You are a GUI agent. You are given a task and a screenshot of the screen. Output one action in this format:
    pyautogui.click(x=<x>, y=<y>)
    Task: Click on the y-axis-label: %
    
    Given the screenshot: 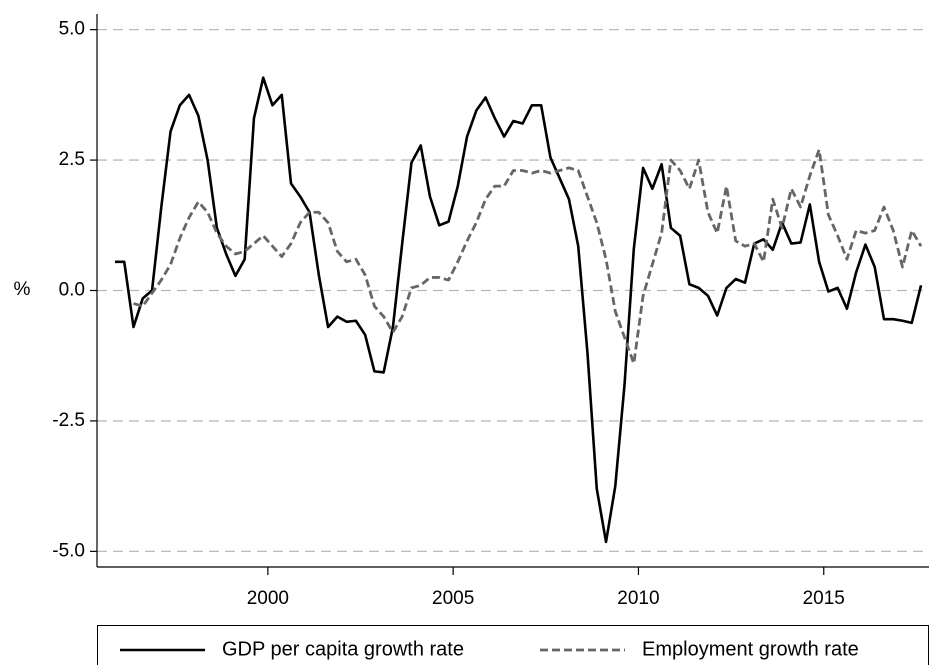 What is the action you would take?
    pyautogui.click(x=22, y=289)
    